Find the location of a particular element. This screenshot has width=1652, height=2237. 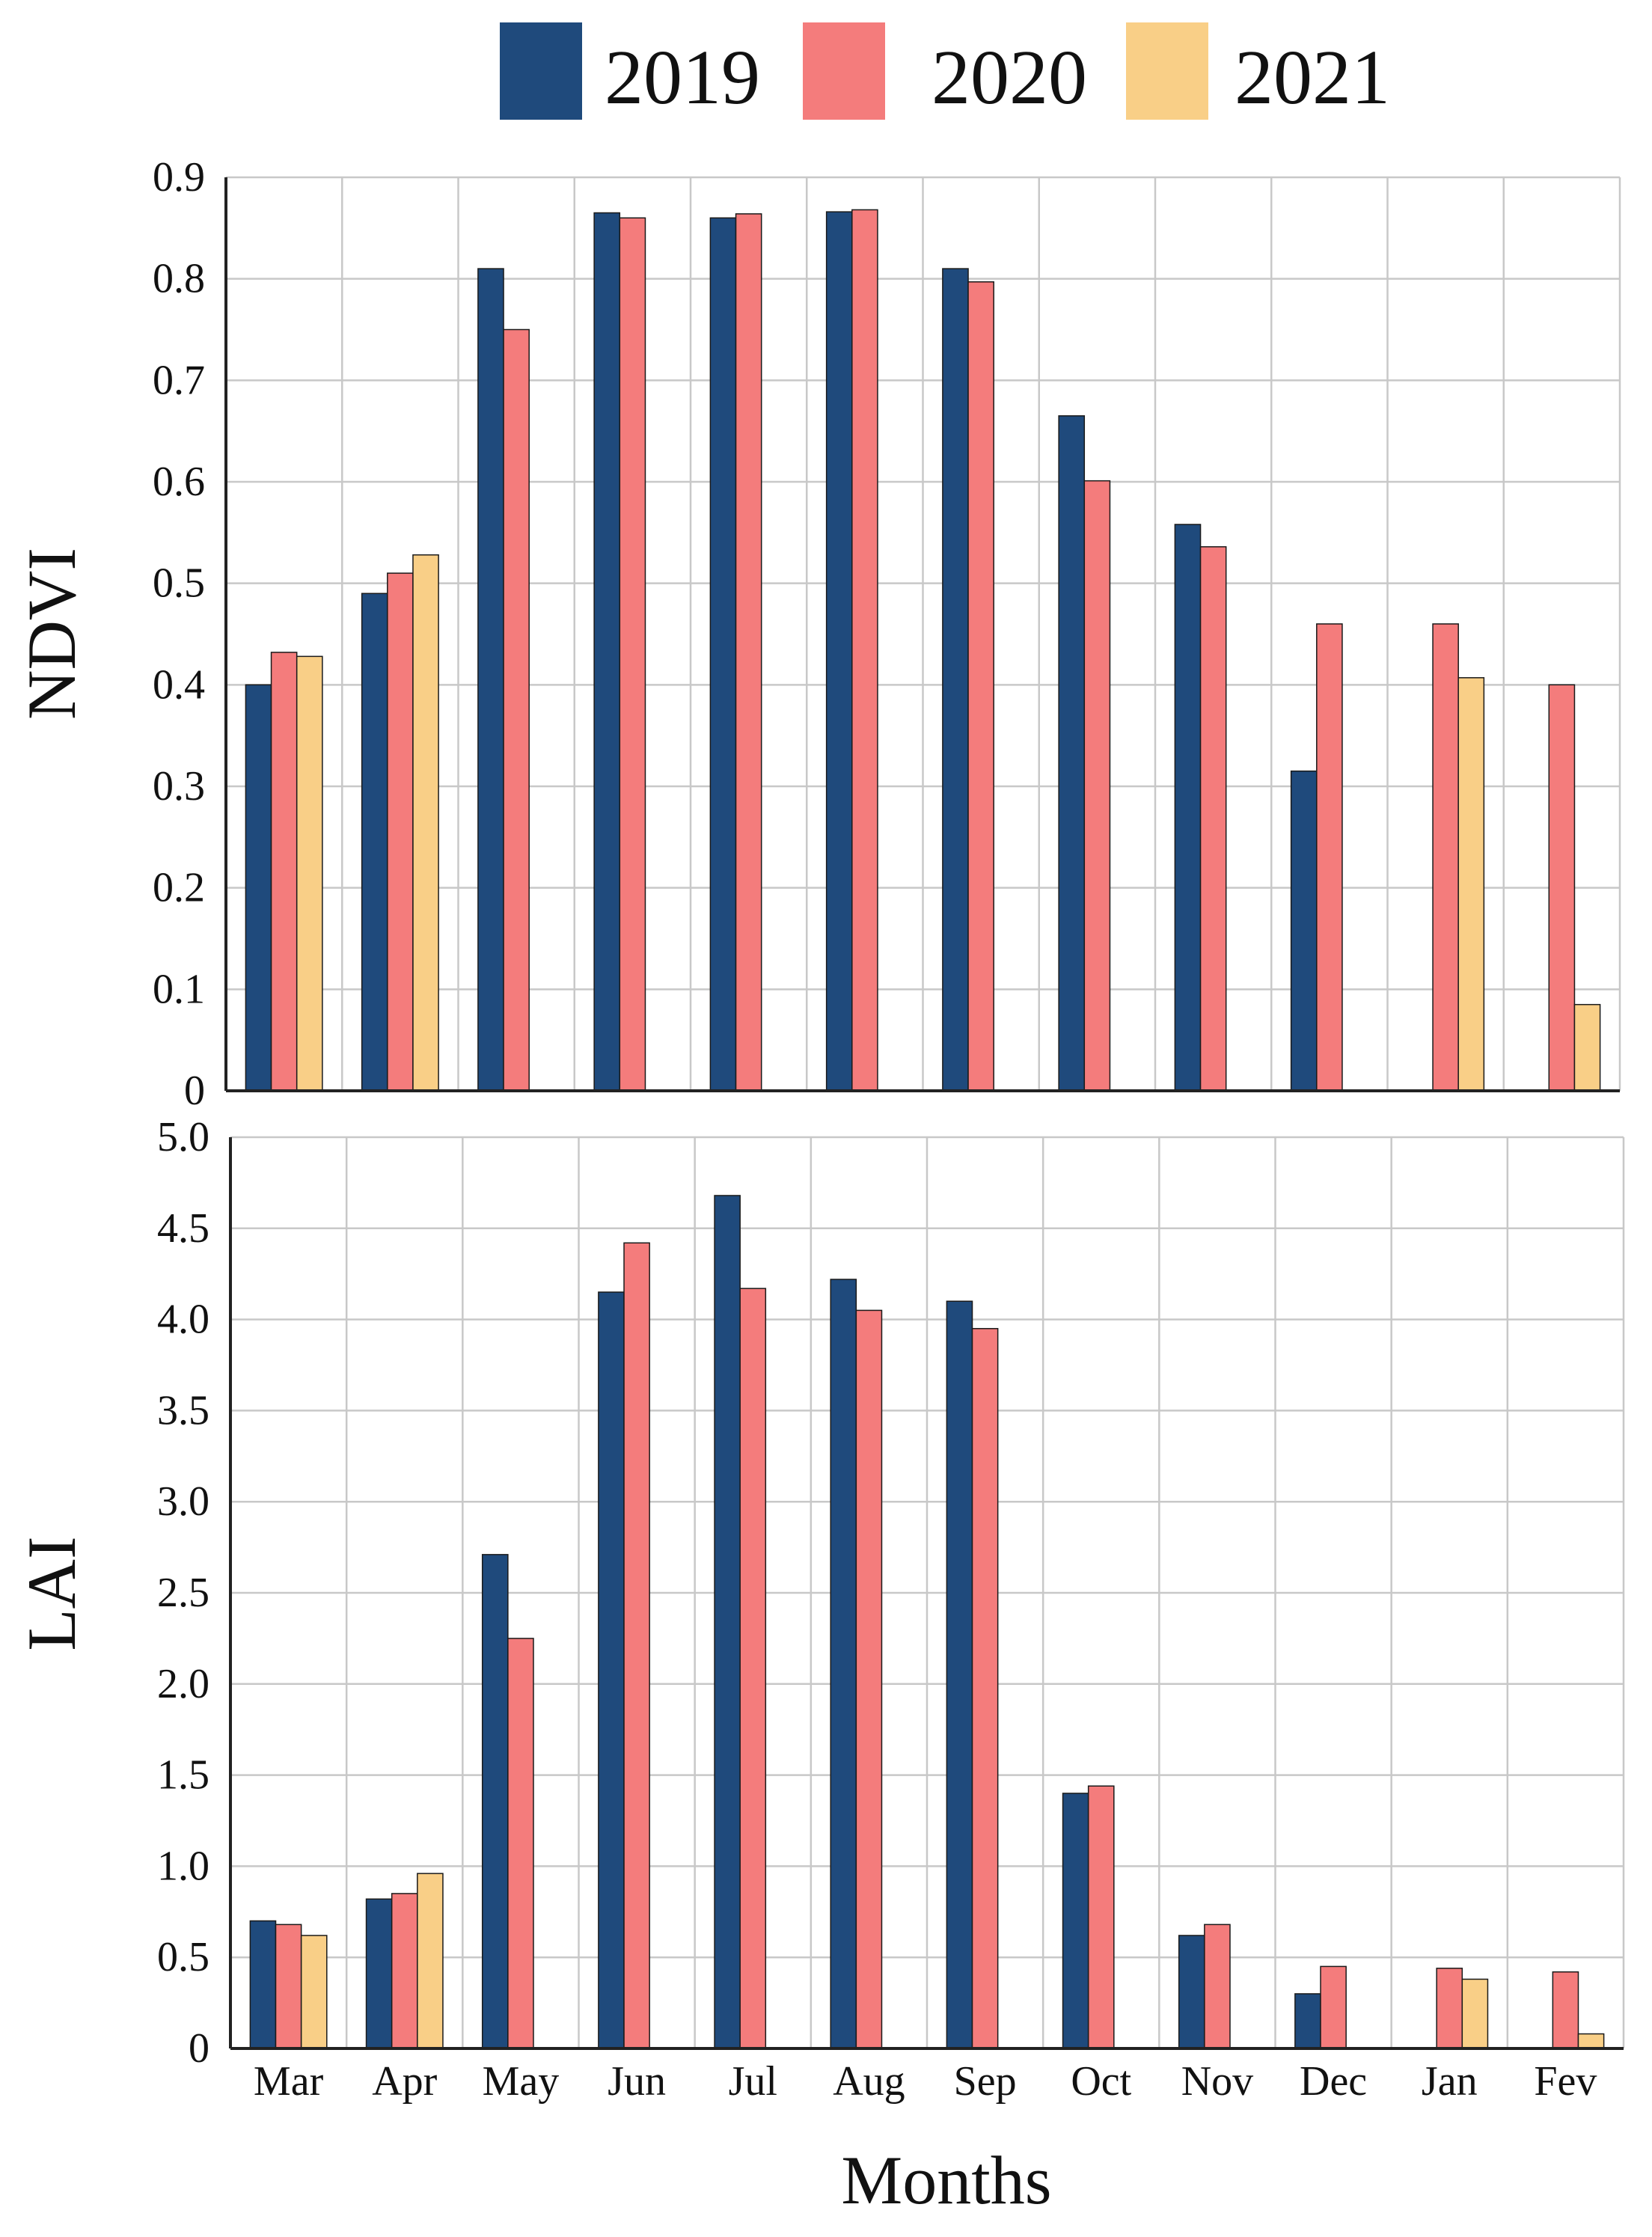

bar-ndvi-aug-2019 is located at coordinates (839, 651).